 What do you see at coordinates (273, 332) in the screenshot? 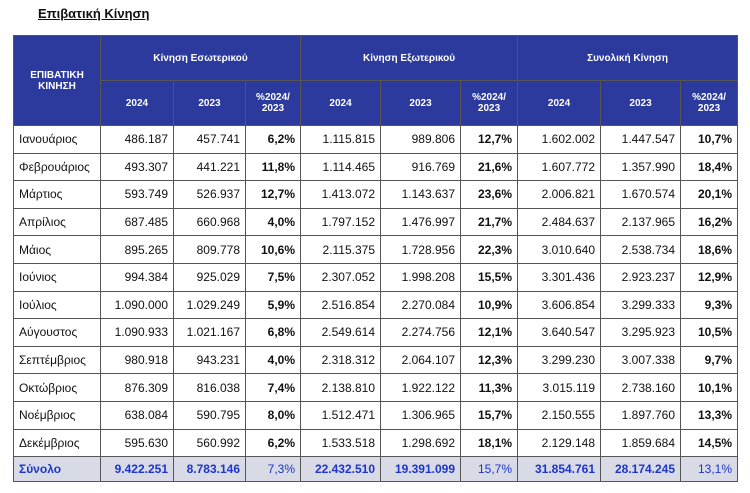
I see `value-cell: 6,8%` at bounding box center [273, 332].